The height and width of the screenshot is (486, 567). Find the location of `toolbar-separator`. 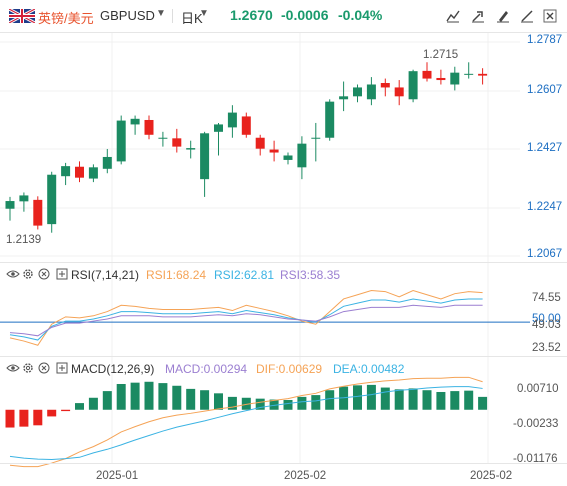

toolbar-separator is located at coordinates (283, 32).